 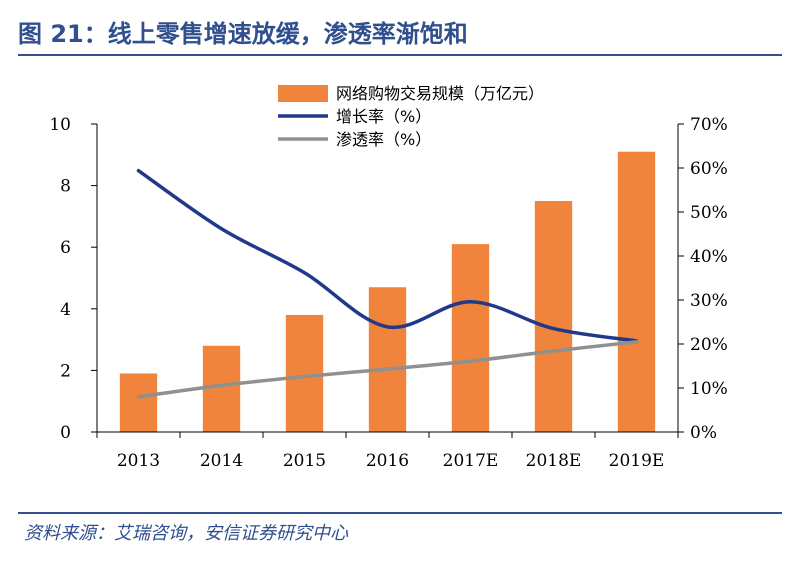 I want to click on legend-swatch-bar, so click(x=303, y=93).